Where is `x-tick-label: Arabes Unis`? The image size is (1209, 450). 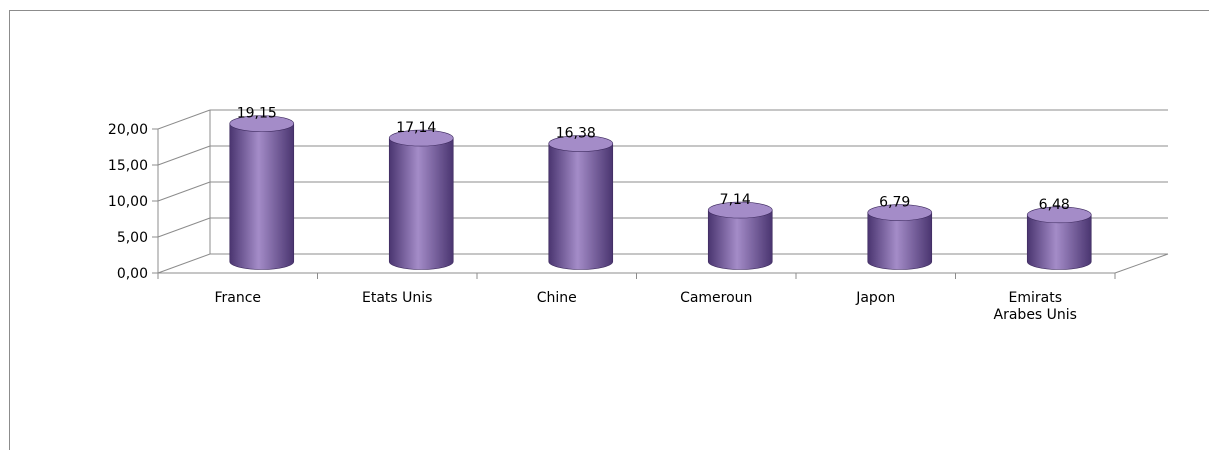
x-tick-label: Arabes Unis is located at coordinates (1035, 315).